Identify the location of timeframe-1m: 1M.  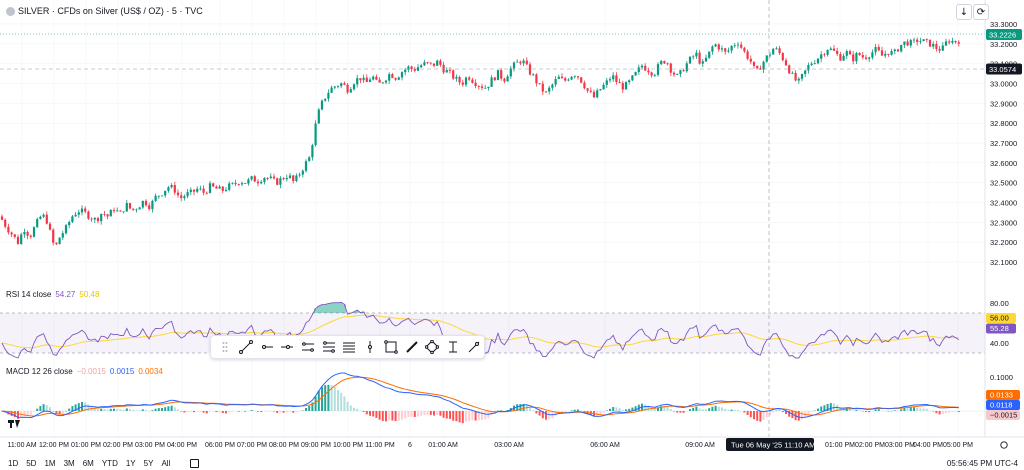
(50, 463).